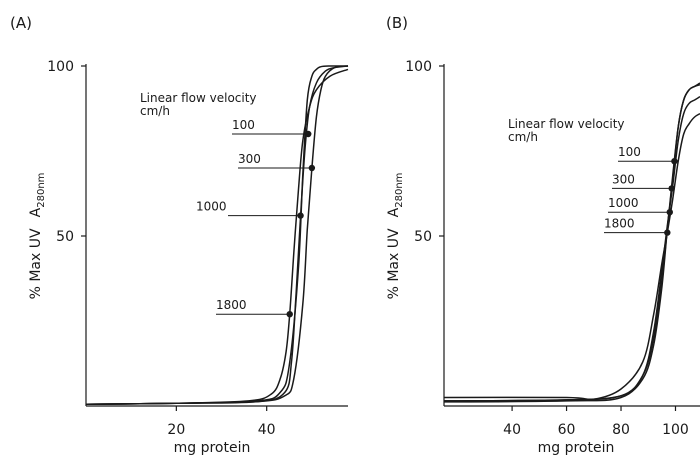 Image resolution: width=700 pixels, height=458 pixels. What do you see at coordinates (621, 430) in the screenshot?
I see `panel-b-x-tick-label-2: 80` at bounding box center [621, 430].